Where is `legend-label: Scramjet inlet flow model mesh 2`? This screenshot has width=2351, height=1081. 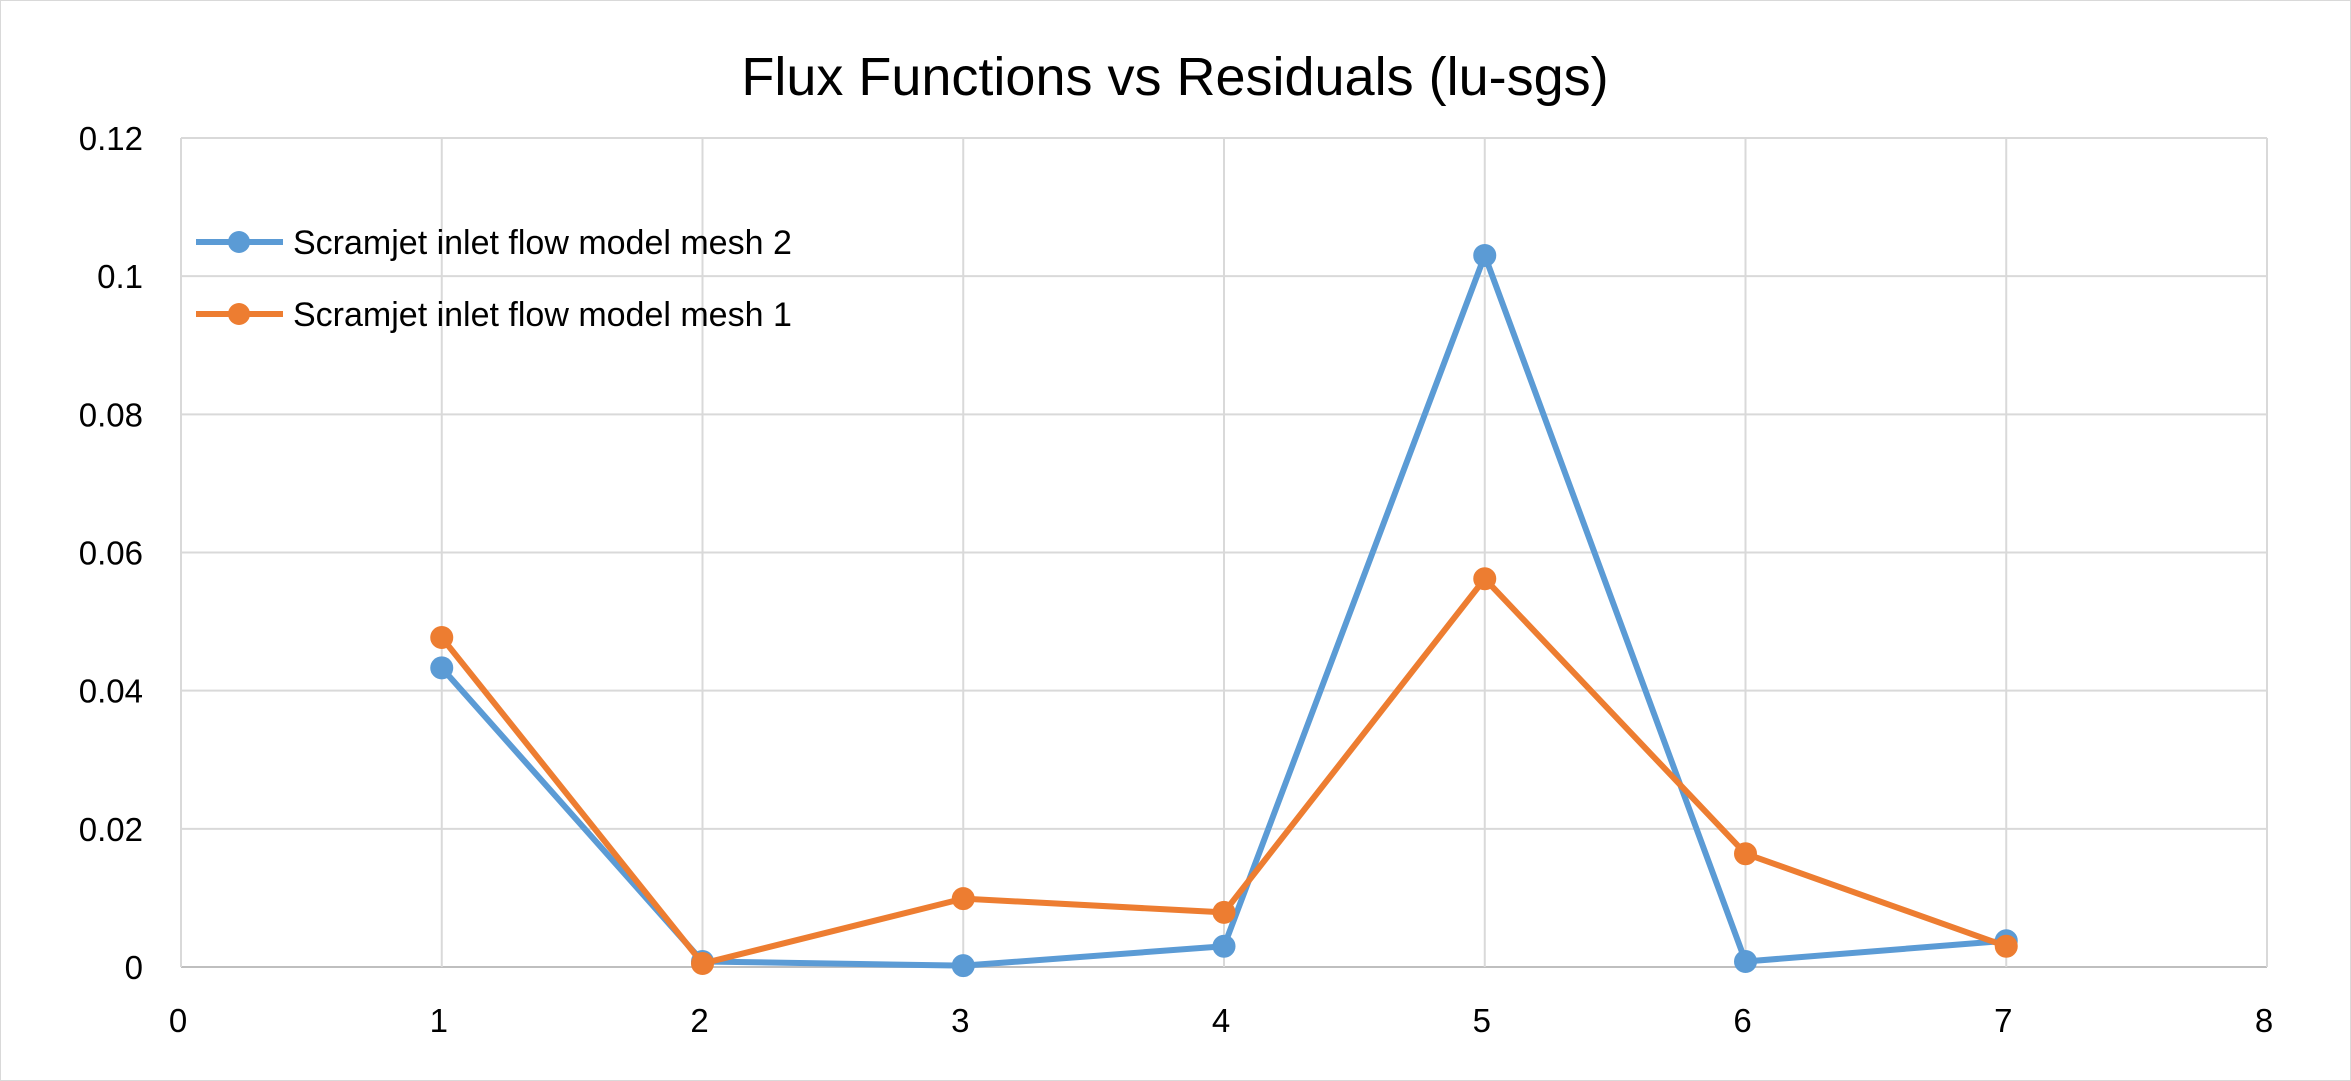 legend-label: Scramjet inlet flow model mesh 2 is located at coordinates (542, 243).